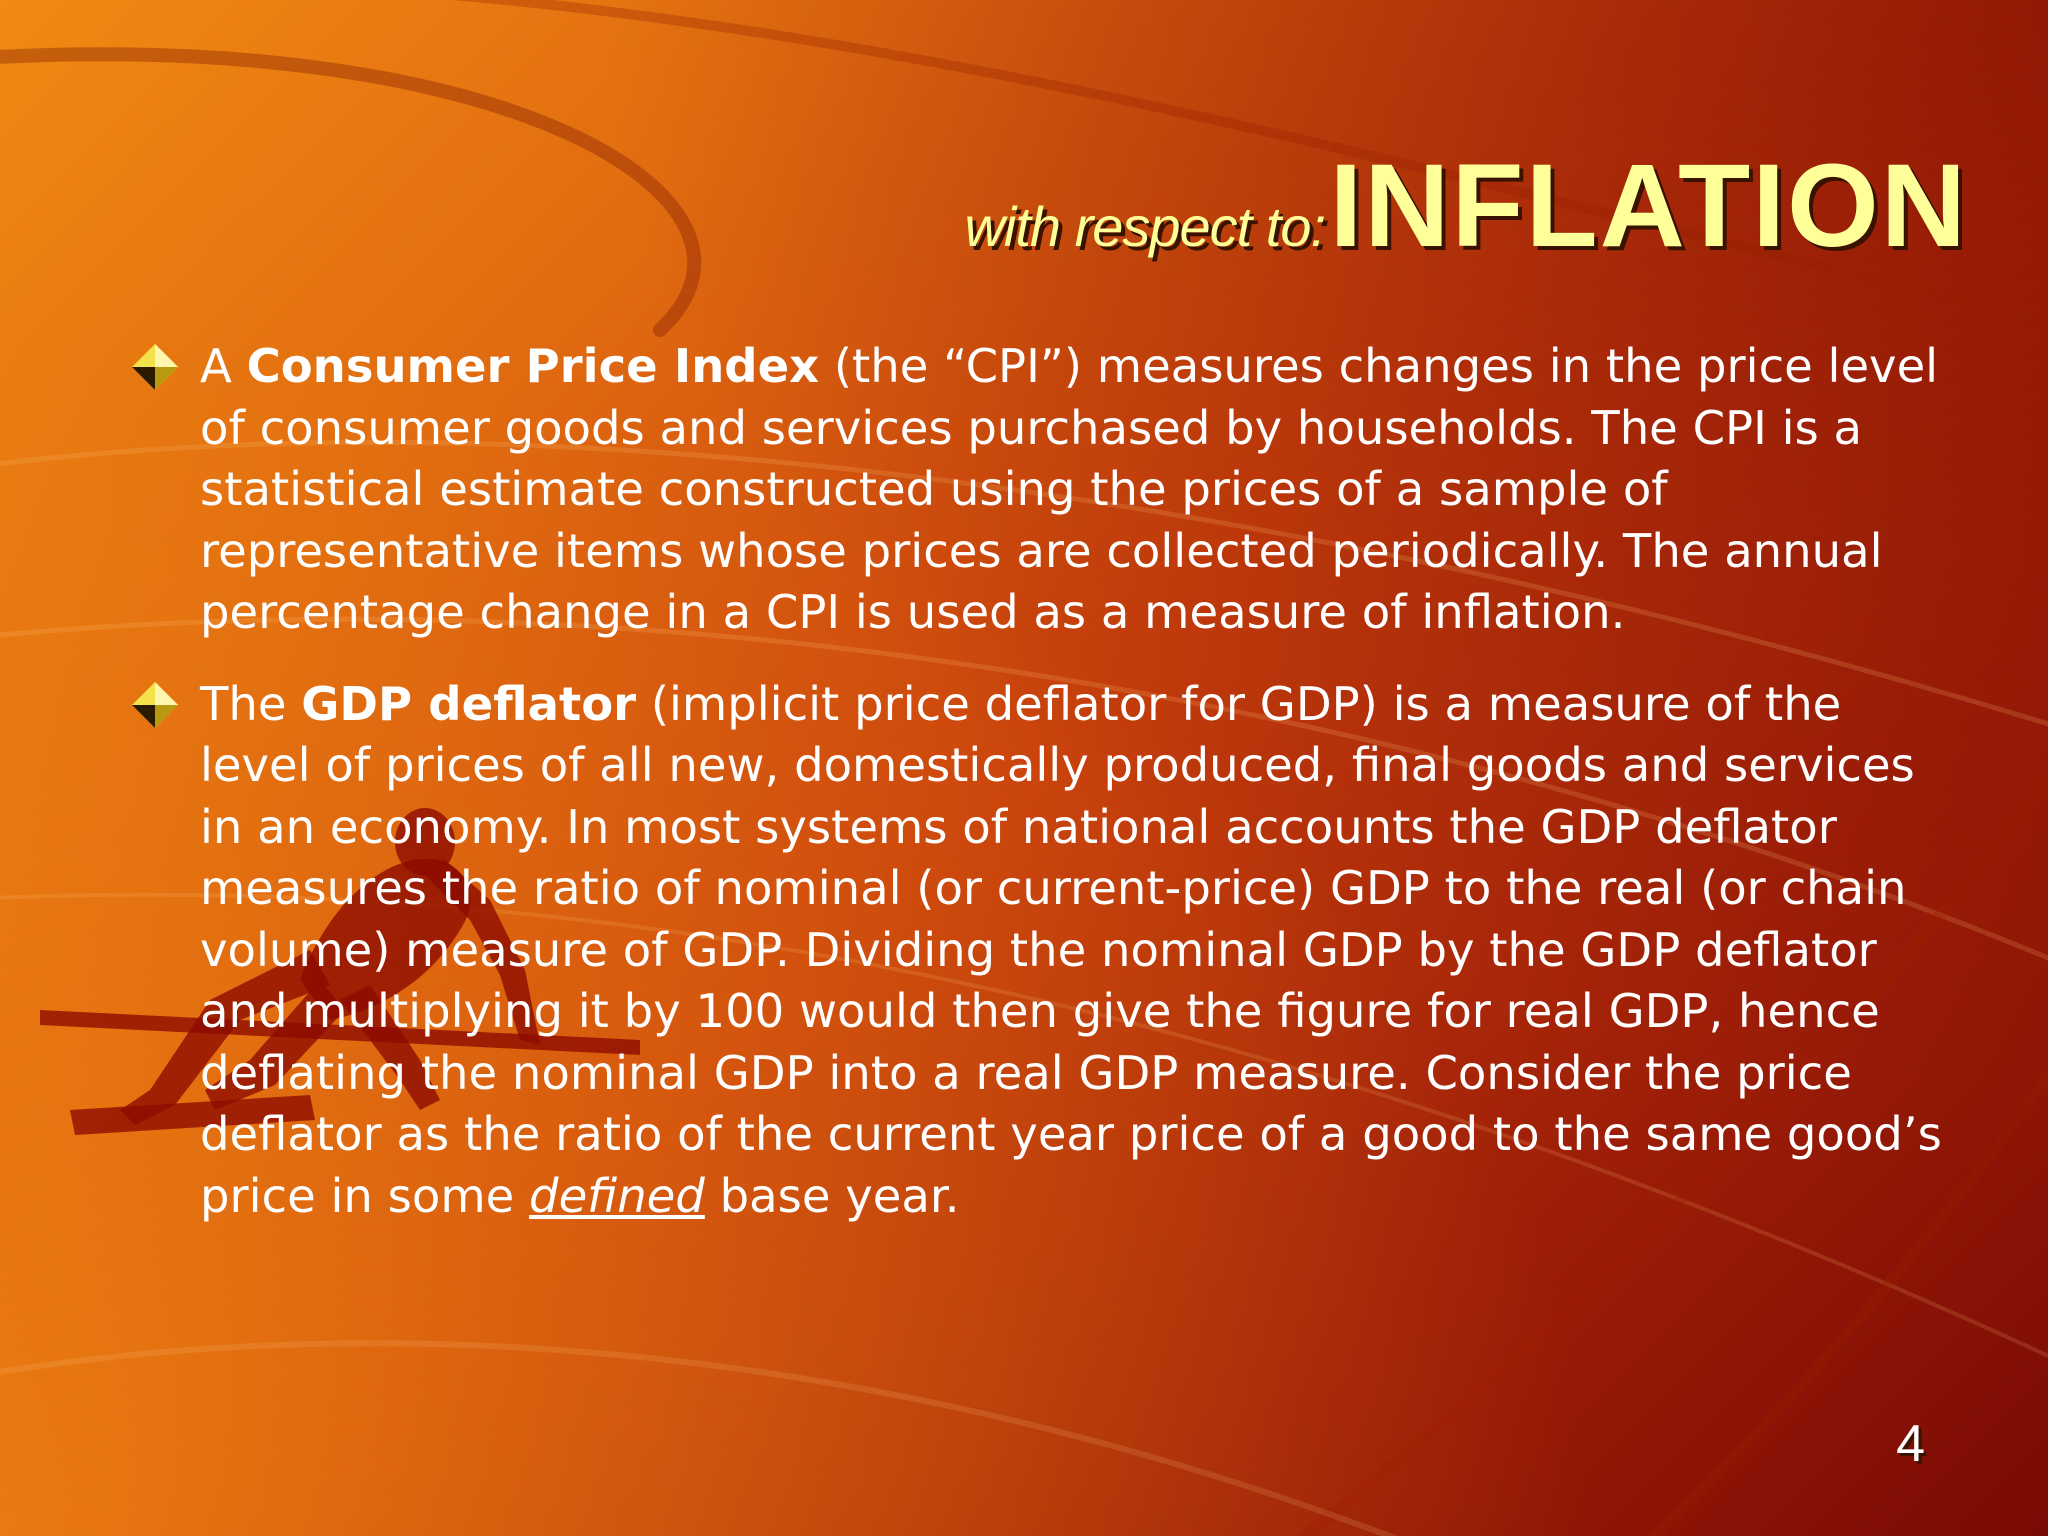  Describe the element at coordinates (617, 1195) in the screenshot. I see `emphasized-word: defined` at that location.